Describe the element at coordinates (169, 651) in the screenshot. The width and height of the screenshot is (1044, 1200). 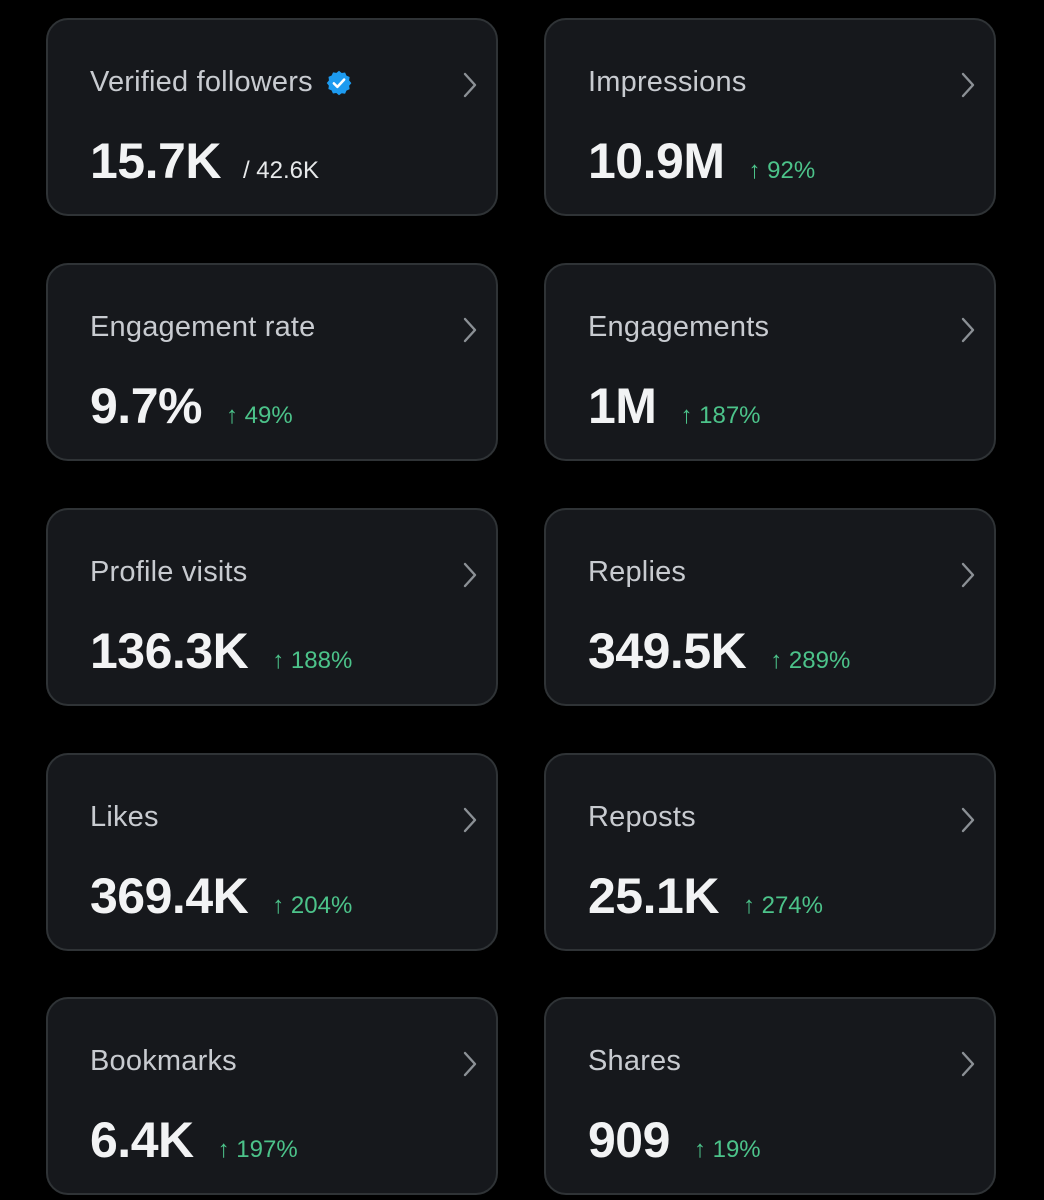
I see `metric-value: 136.3K` at that location.